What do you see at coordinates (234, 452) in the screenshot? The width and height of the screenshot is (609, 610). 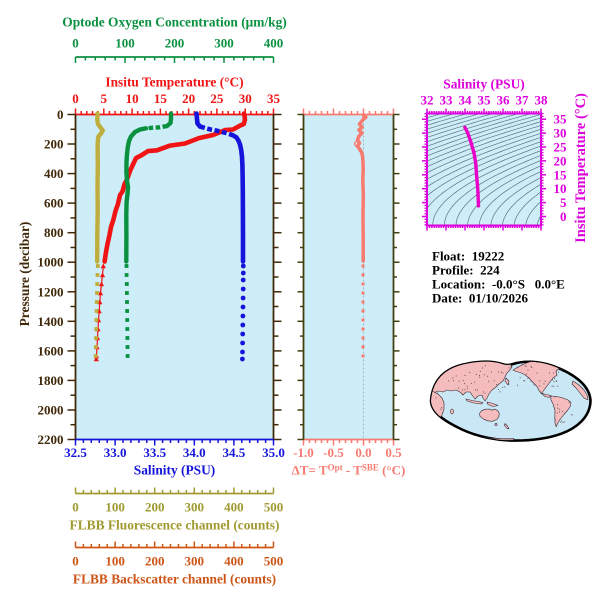 I see `svg-text: 34.5` at bounding box center [234, 452].